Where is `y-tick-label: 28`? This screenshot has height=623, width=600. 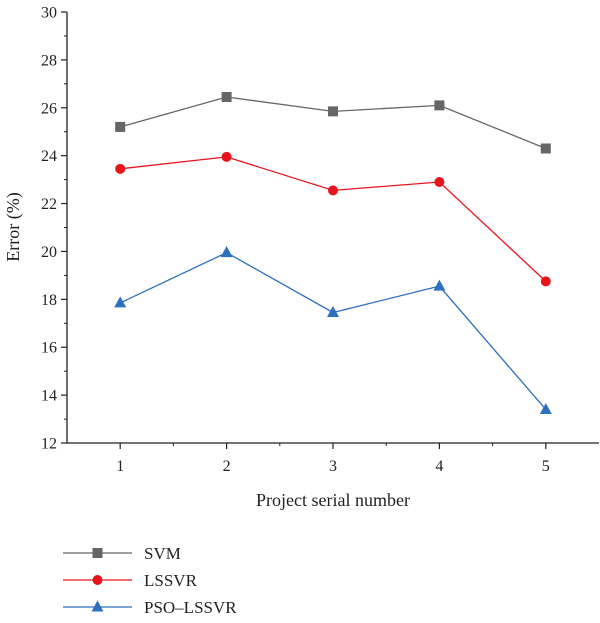 y-tick-label: 28 is located at coordinates (49, 60).